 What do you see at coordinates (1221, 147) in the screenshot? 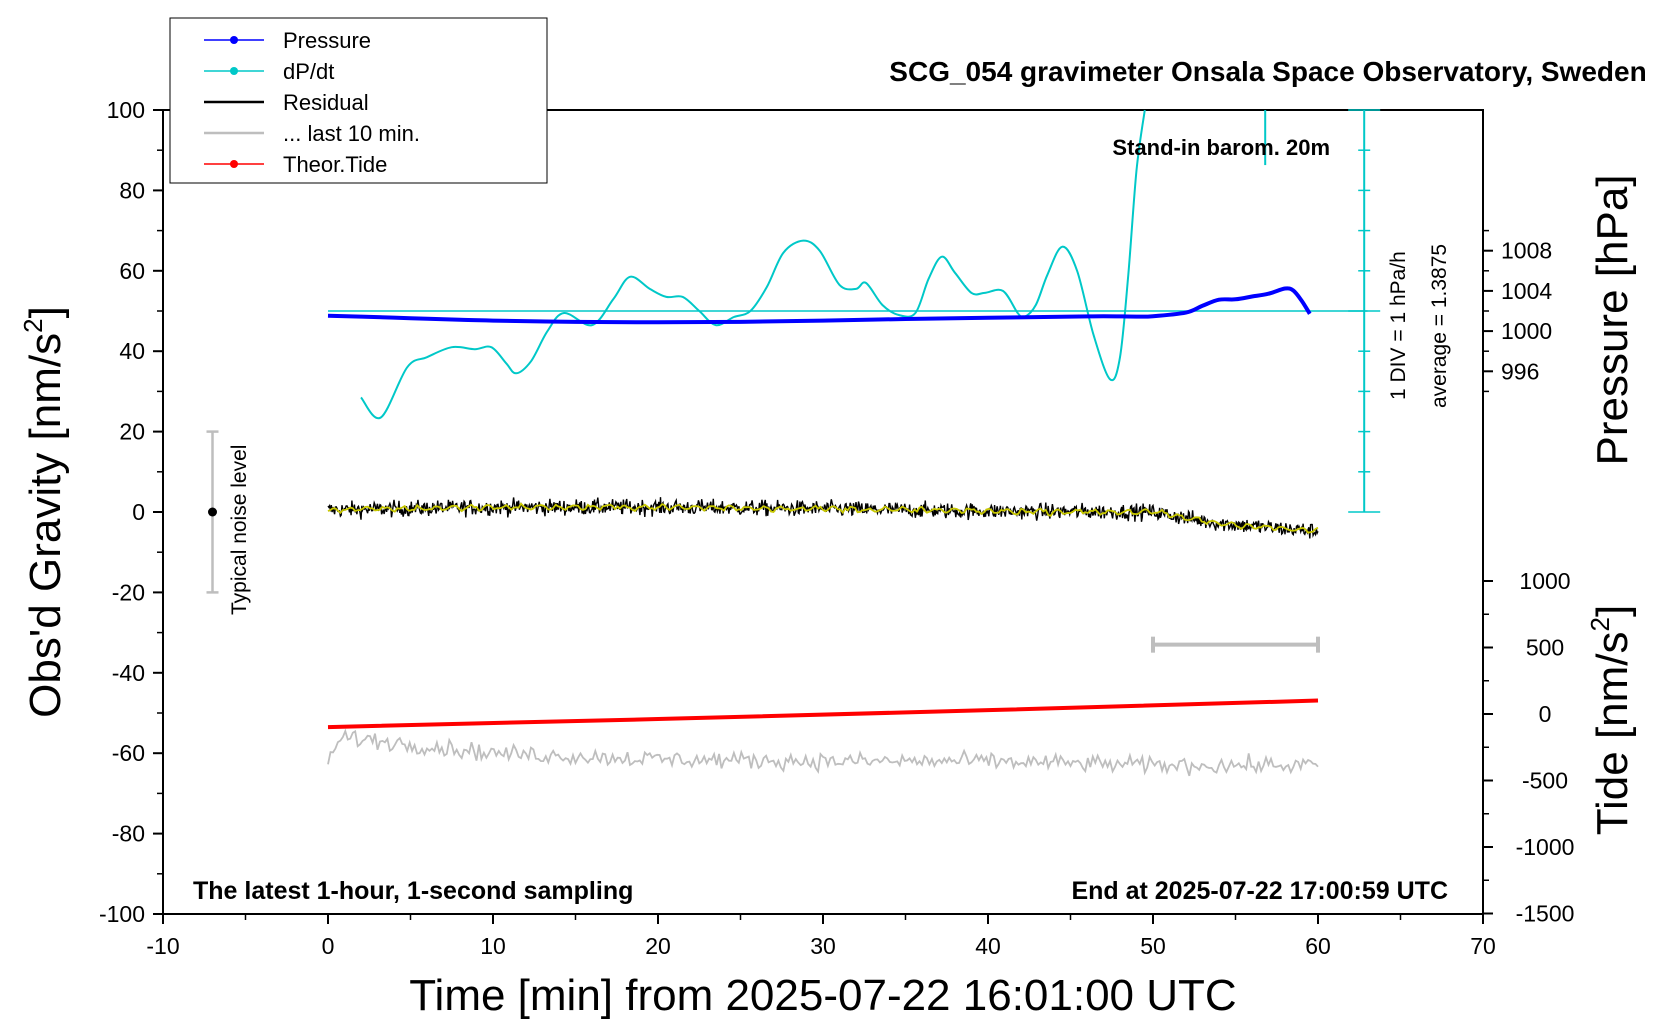
I see `stand-in-barometer-label: Stand-in barom. 20m` at bounding box center [1221, 147].